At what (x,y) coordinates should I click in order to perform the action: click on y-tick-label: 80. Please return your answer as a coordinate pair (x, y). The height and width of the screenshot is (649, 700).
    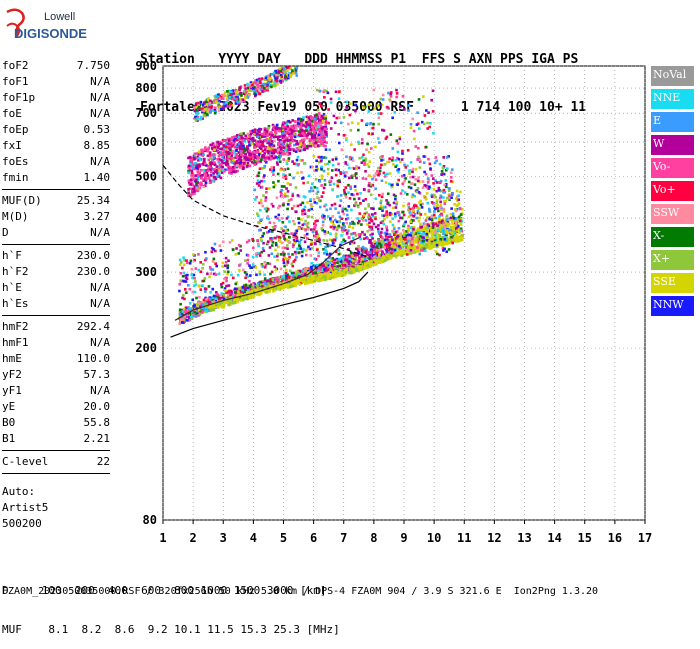
    Looking at the image, I should click on (150, 520).